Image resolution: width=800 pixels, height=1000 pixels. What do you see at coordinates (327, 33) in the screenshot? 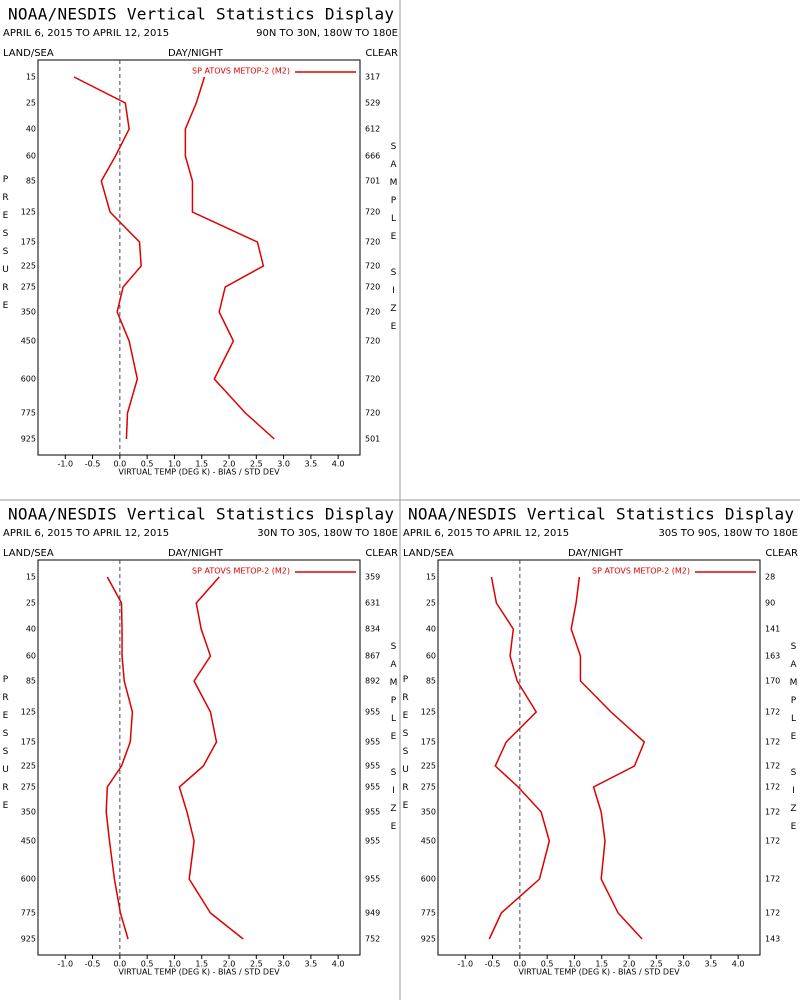
I see `region: 90N TO 30N, 180W TO 180E` at bounding box center [327, 33].